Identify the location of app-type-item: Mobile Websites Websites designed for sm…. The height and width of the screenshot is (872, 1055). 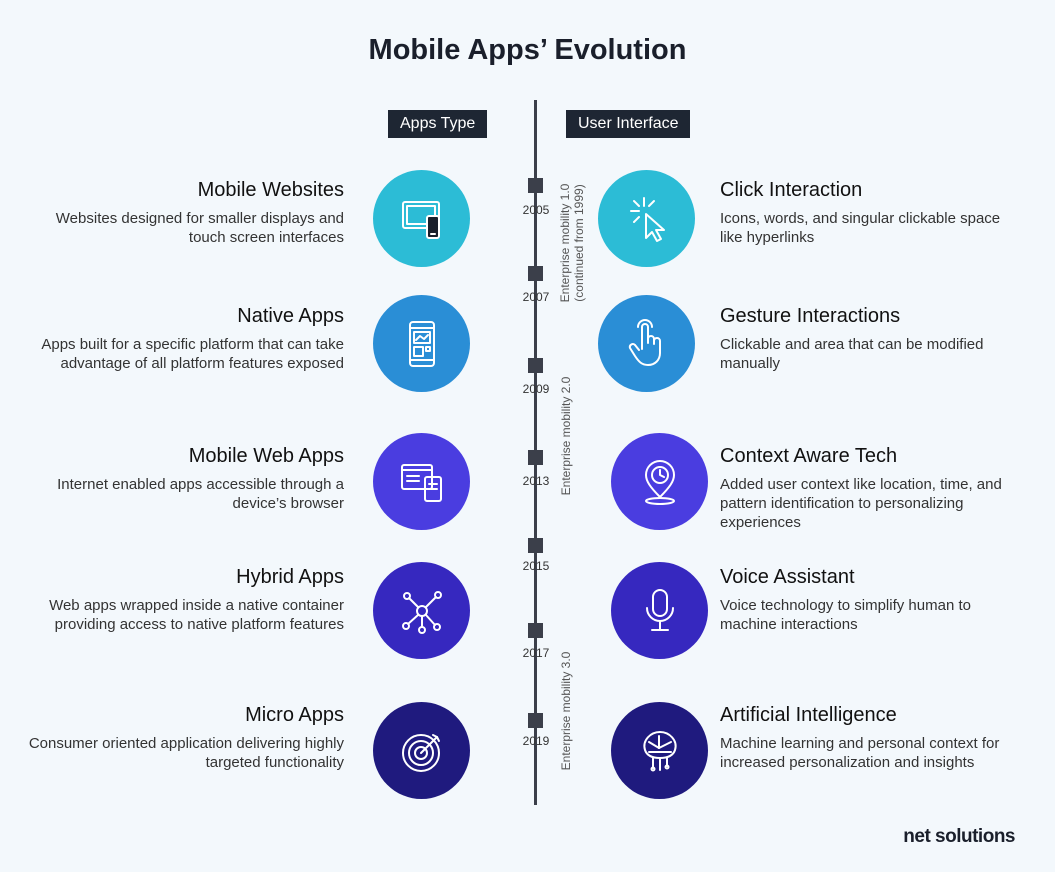
(184, 213).